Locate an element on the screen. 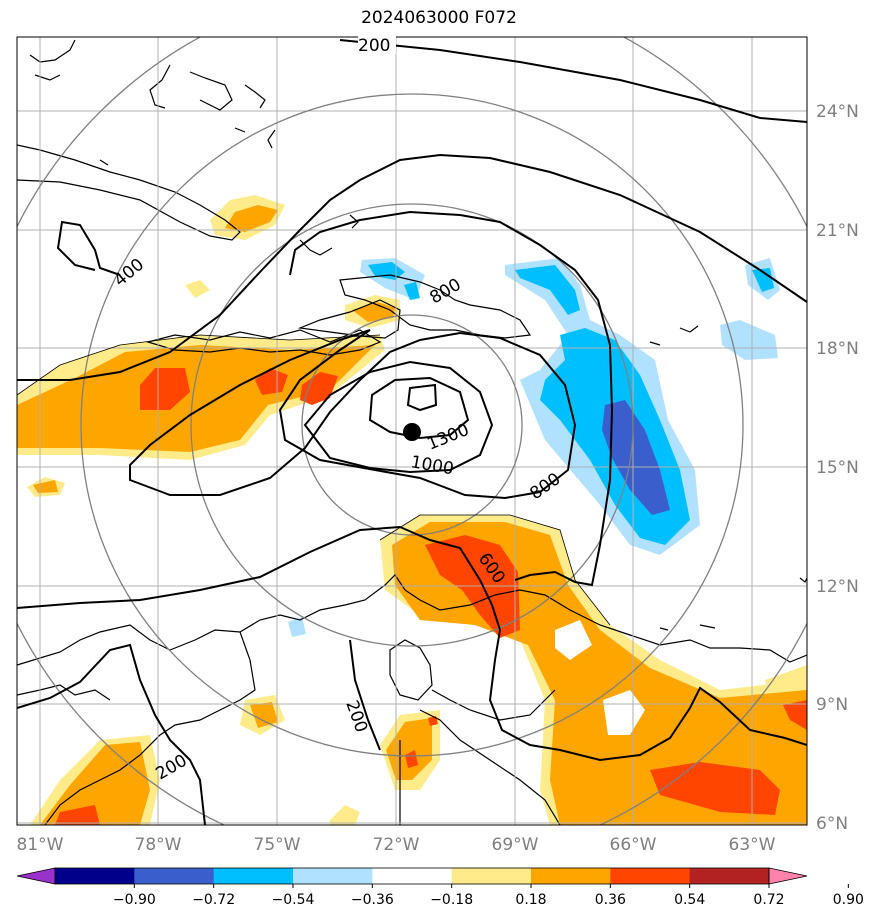 The width and height of the screenshot is (878, 924). shading-negative-medium is located at coordinates (571, 403).